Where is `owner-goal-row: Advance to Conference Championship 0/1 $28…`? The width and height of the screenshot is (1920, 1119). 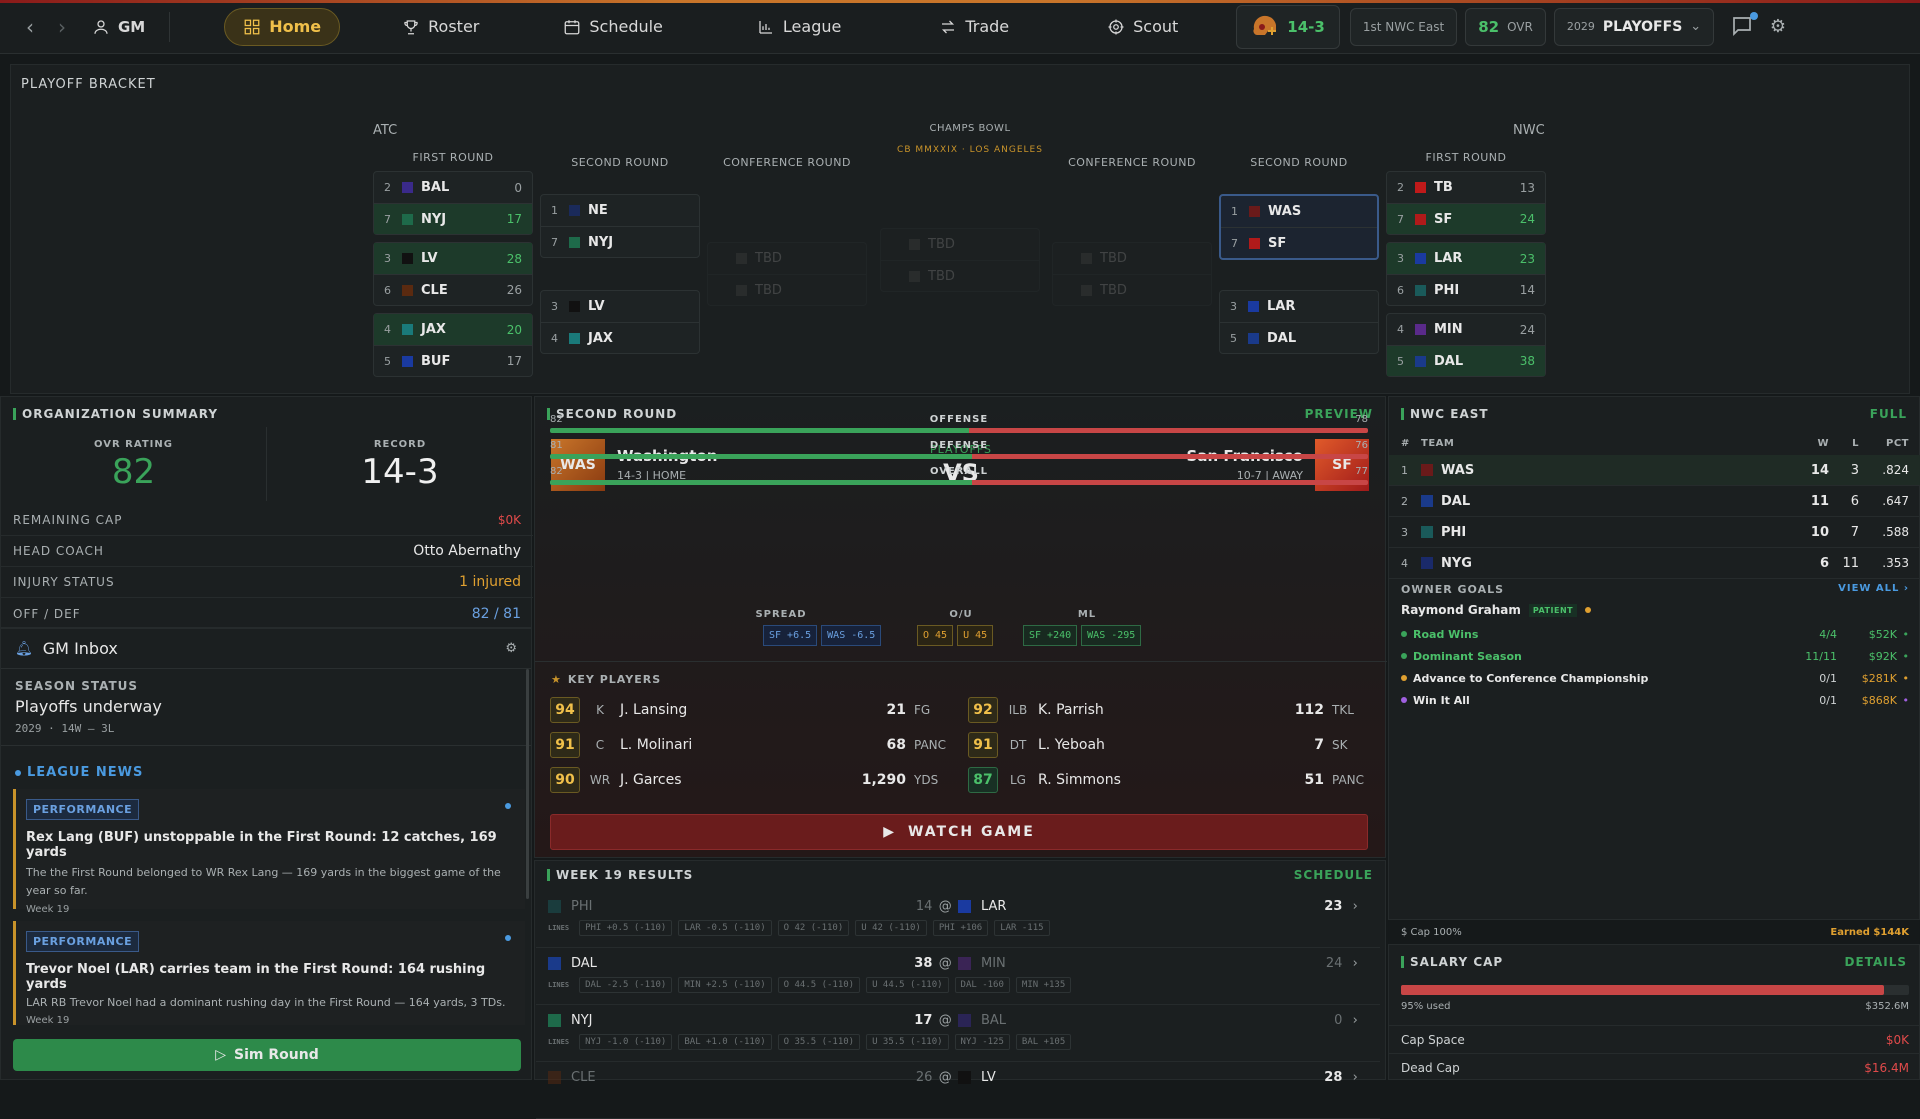 owner-goal-row: Advance to Conference Championship 0/1 $28… is located at coordinates (1654, 678).